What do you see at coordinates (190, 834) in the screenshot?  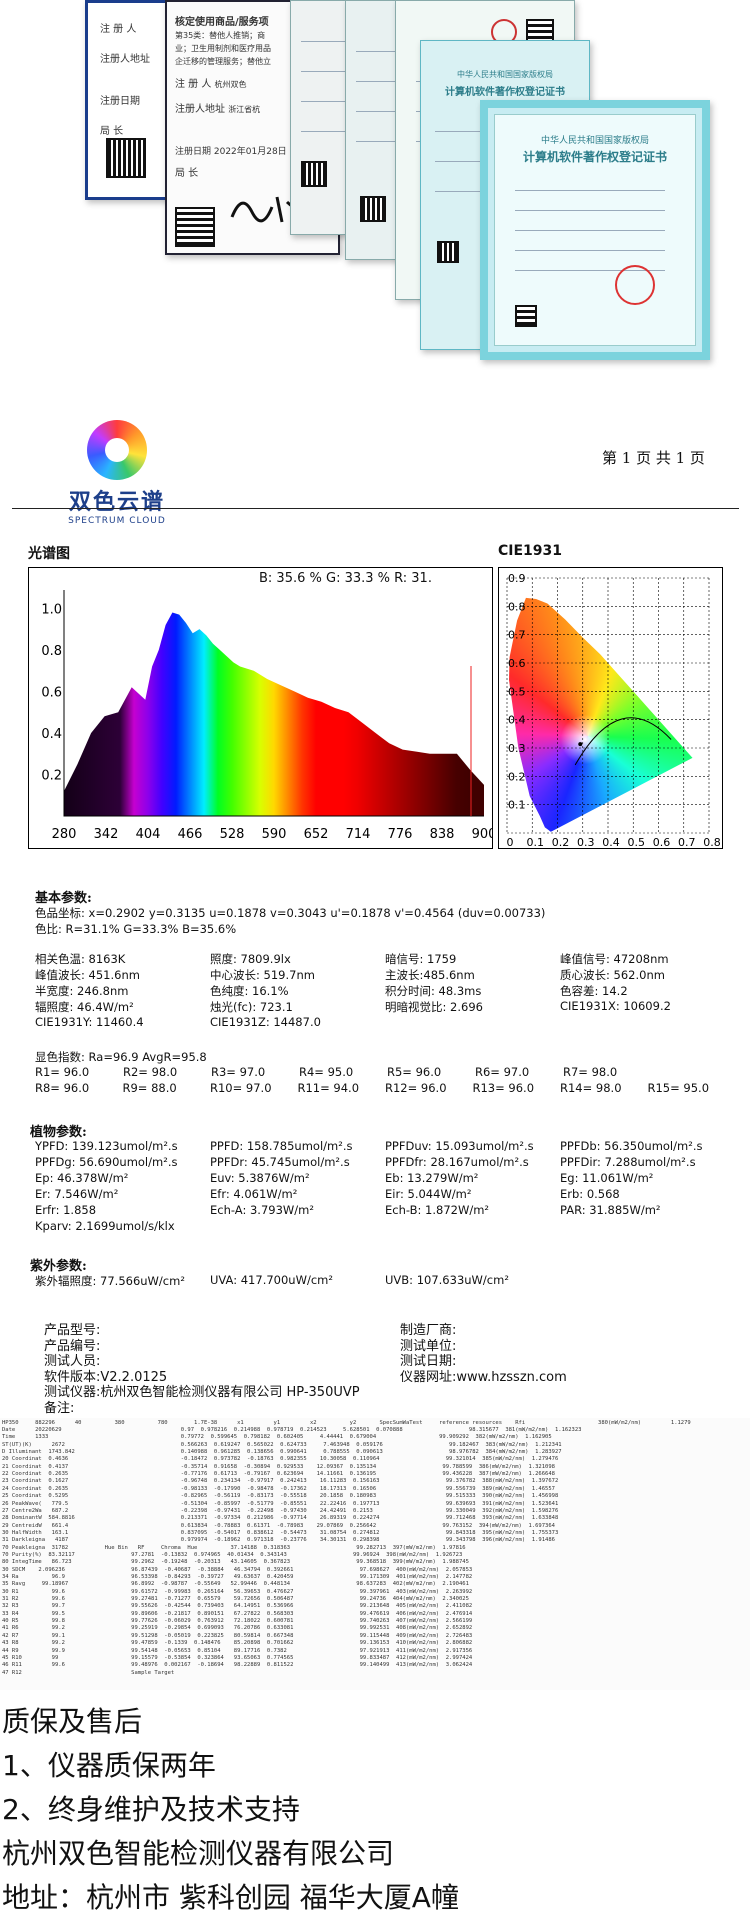 I see `x-tick-label: 466` at bounding box center [190, 834].